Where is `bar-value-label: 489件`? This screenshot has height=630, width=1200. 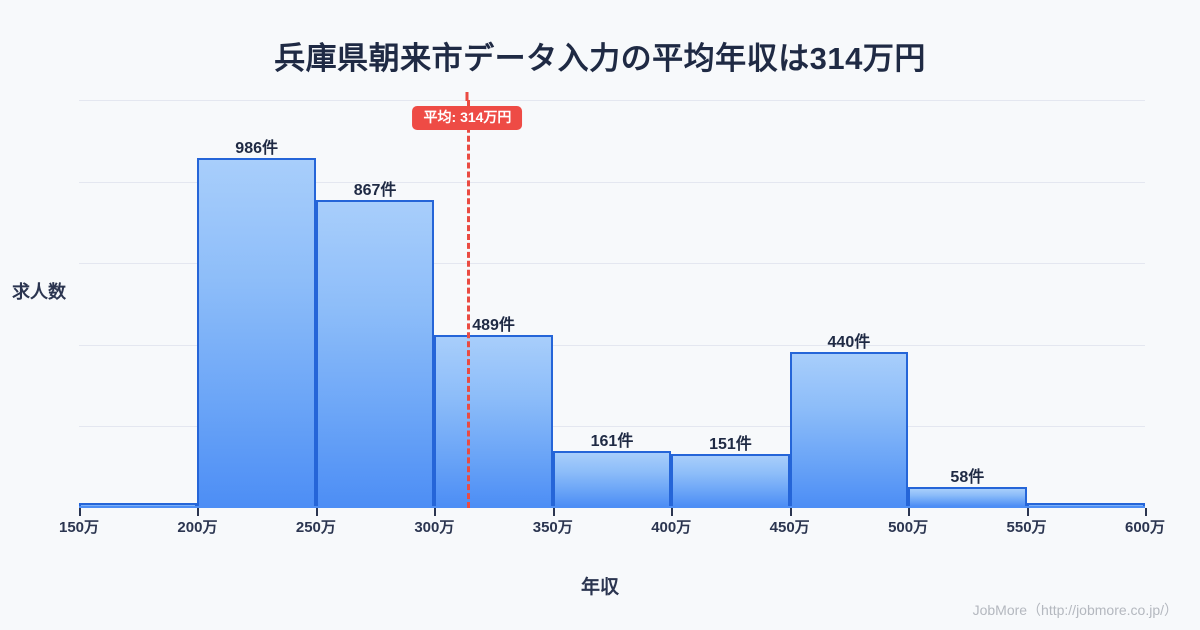 bar-value-label: 489件 is located at coordinates (493, 325).